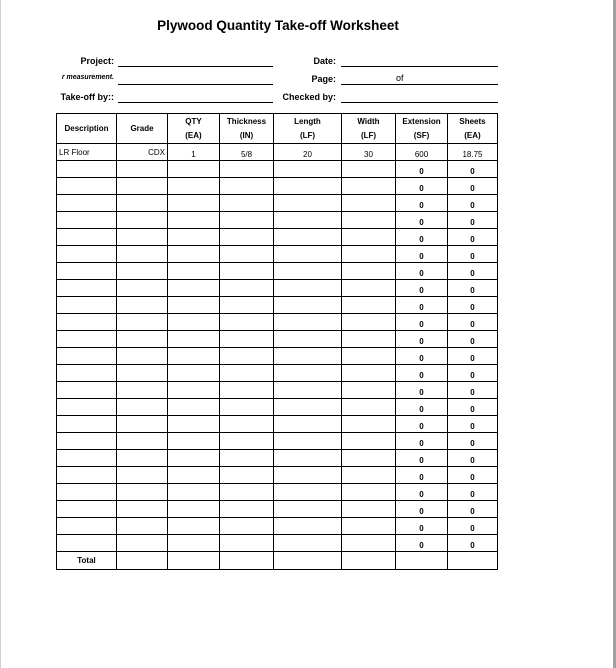 This screenshot has height=668, width=616. What do you see at coordinates (307, 152) in the screenshot?
I see `cell-length: 20` at bounding box center [307, 152].